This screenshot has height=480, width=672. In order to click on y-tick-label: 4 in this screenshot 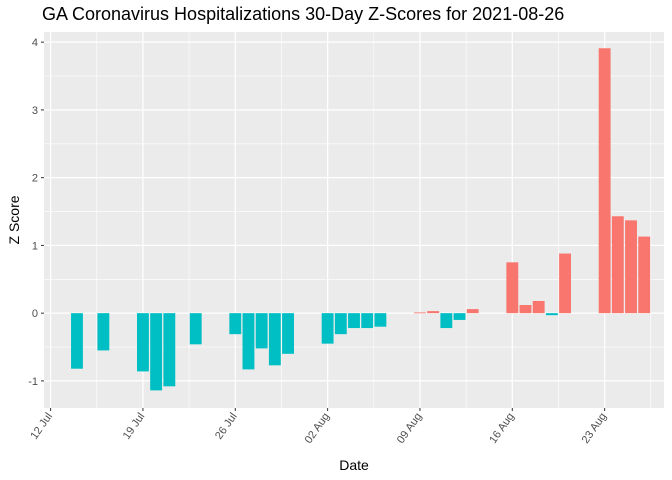, I will do `click(35, 43)`.